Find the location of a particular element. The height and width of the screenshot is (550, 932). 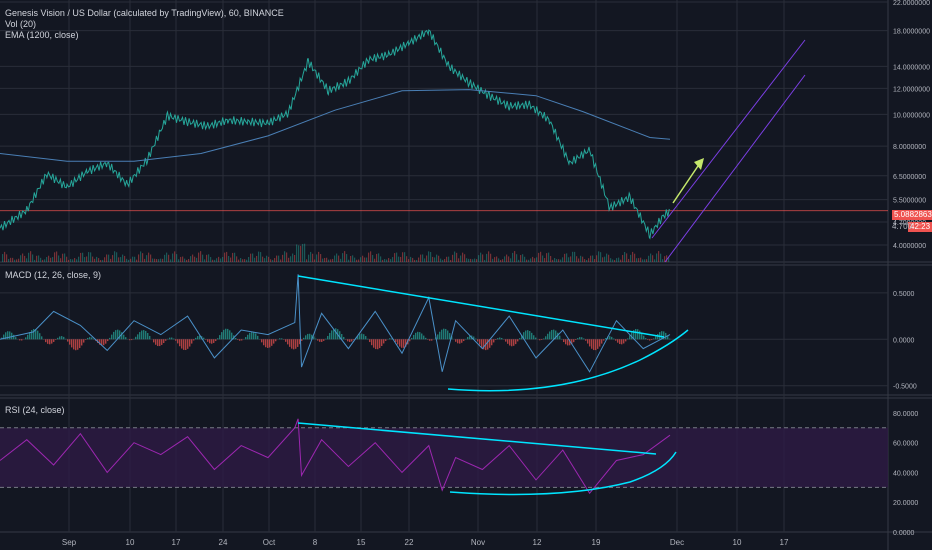

ema-legend: EMA (1200, close) is located at coordinates (42, 35).